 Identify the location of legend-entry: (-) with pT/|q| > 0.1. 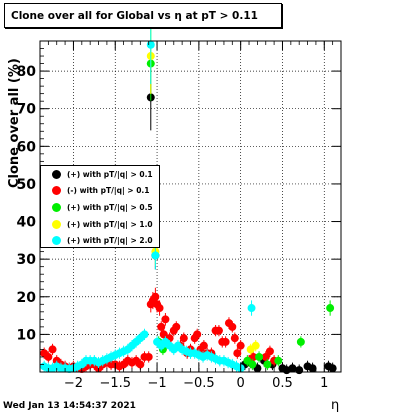
(100, 191).